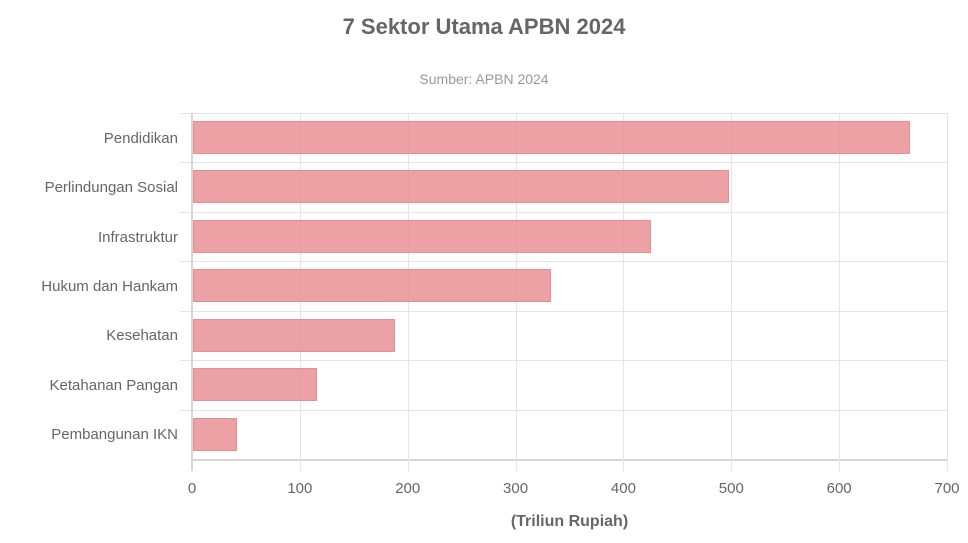 The width and height of the screenshot is (968, 543). Describe the element at coordinates (192, 488) in the screenshot. I see `x-tick-label: 0` at that location.